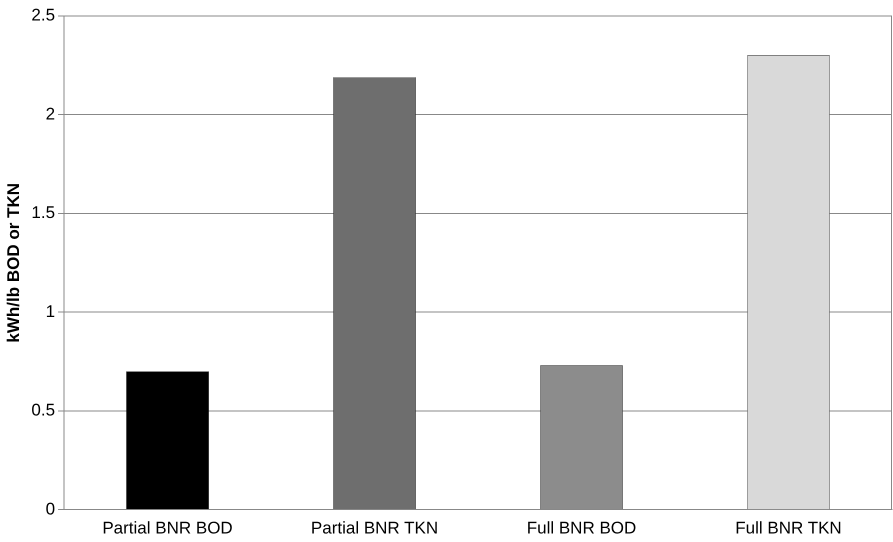 This screenshot has width=893, height=542. What do you see at coordinates (51, 311) in the screenshot?
I see `y-tick-label: 1` at bounding box center [51, 311].